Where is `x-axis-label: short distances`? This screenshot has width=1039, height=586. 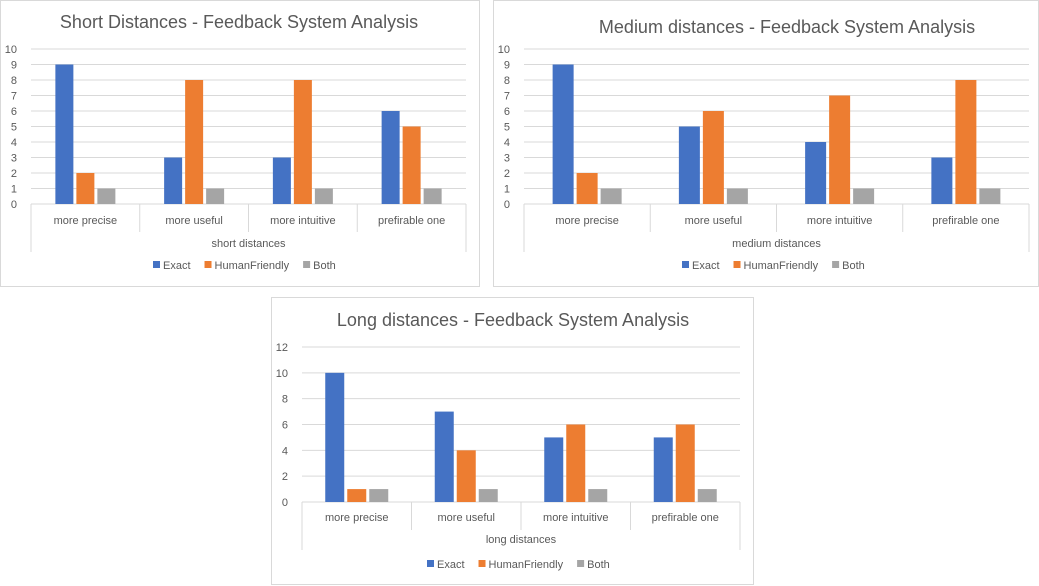
x-axis-label: short distances is located at coordinates (249, 244).